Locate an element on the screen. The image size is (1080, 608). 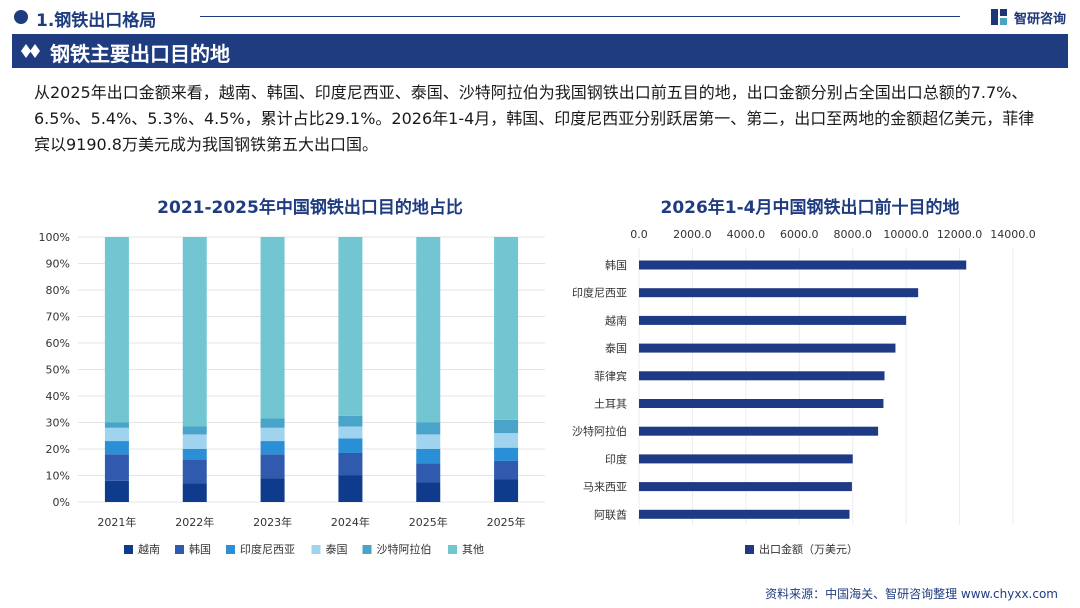
y-tick-label: 60% is located at coordinates (58, 343).